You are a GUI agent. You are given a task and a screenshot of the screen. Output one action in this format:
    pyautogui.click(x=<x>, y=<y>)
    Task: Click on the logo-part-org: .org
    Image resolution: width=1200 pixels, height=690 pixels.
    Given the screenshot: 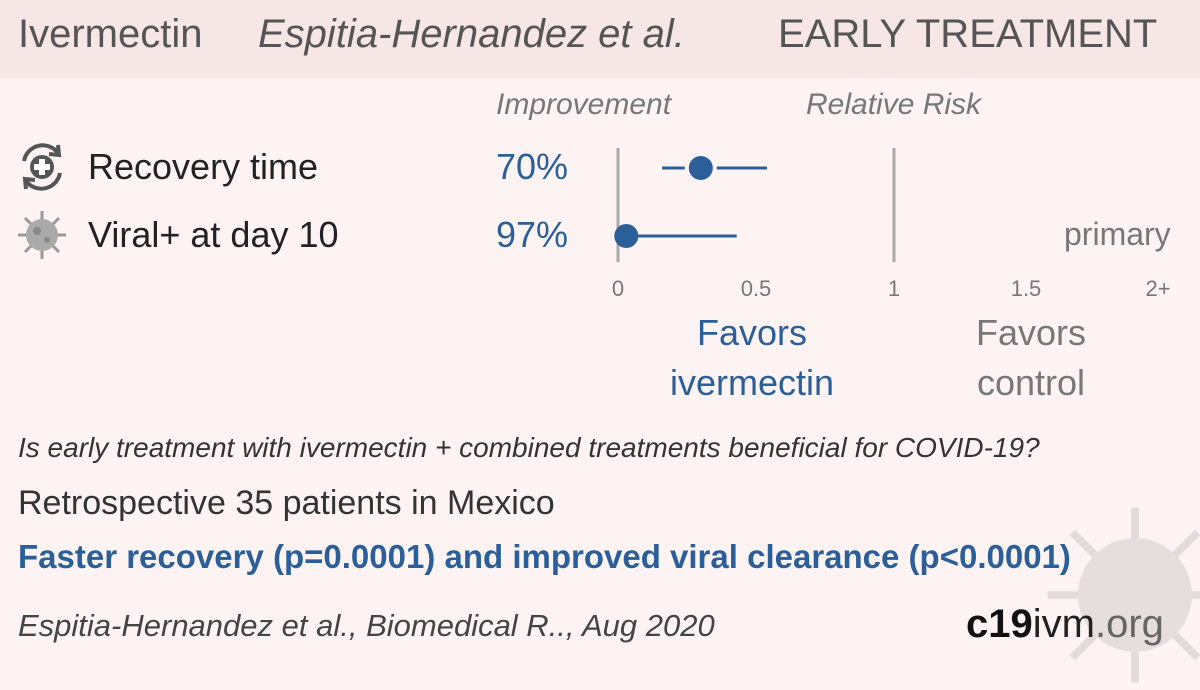 What is the action you would take?
    pyautogui.click(x=1129, y=624)
    